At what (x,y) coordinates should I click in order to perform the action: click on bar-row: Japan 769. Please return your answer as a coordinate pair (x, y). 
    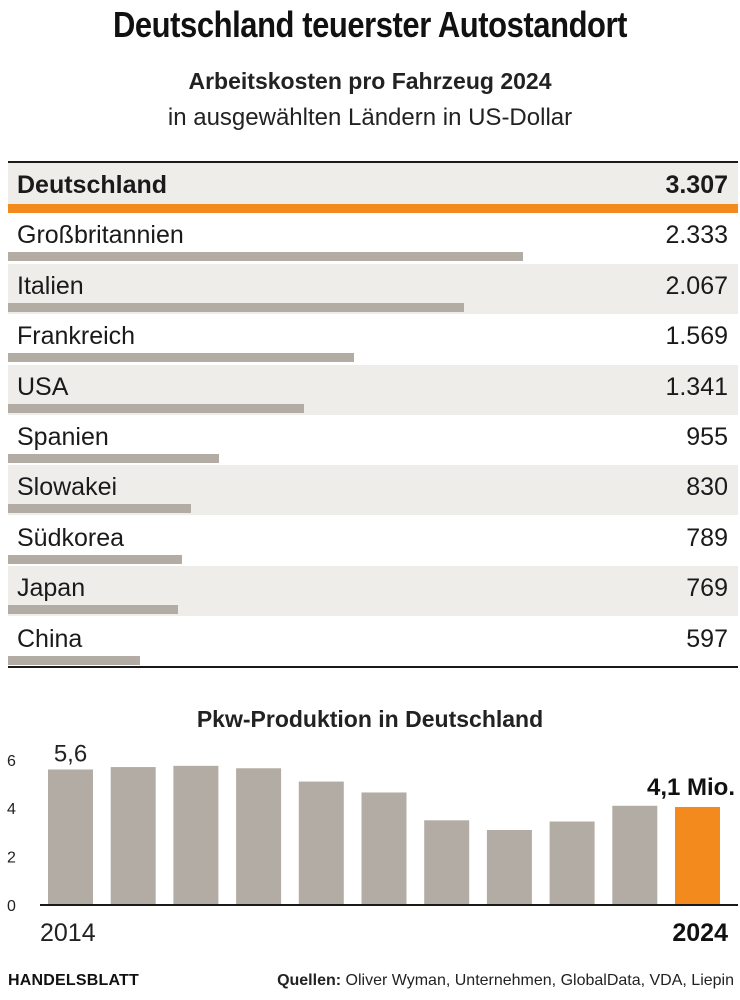
    Looking at the image, I should click on (373, 591).